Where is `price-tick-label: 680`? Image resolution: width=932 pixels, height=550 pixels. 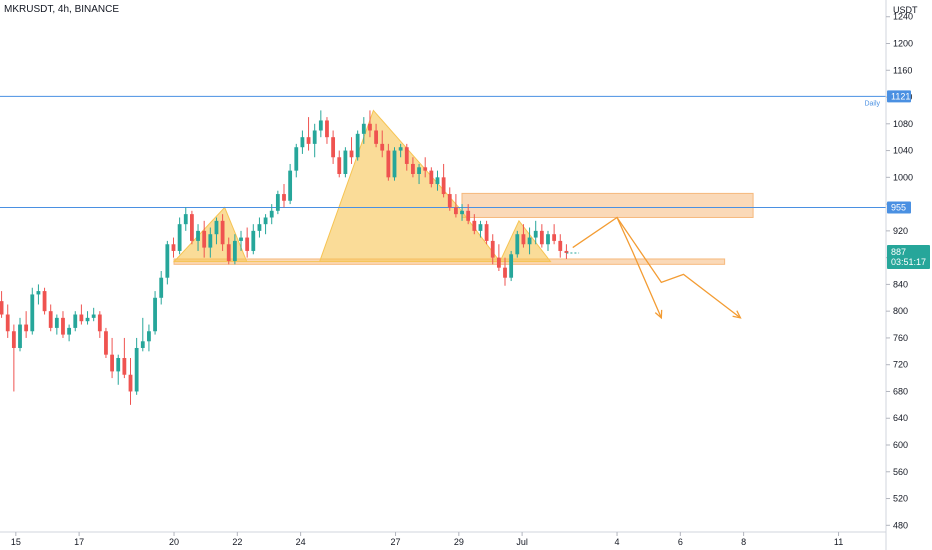
price-tick-label: 680 is located at coordinates (900, 391).